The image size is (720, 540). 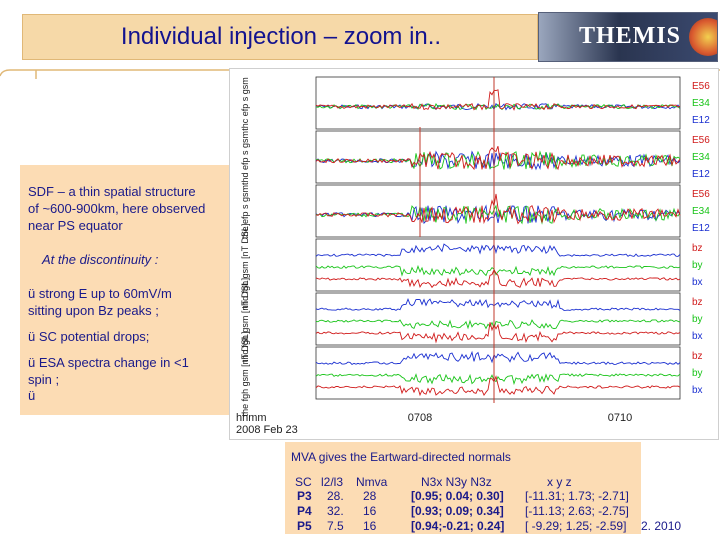 I want to click on mva-row-ratio: 32., so click(x=335, y=511).